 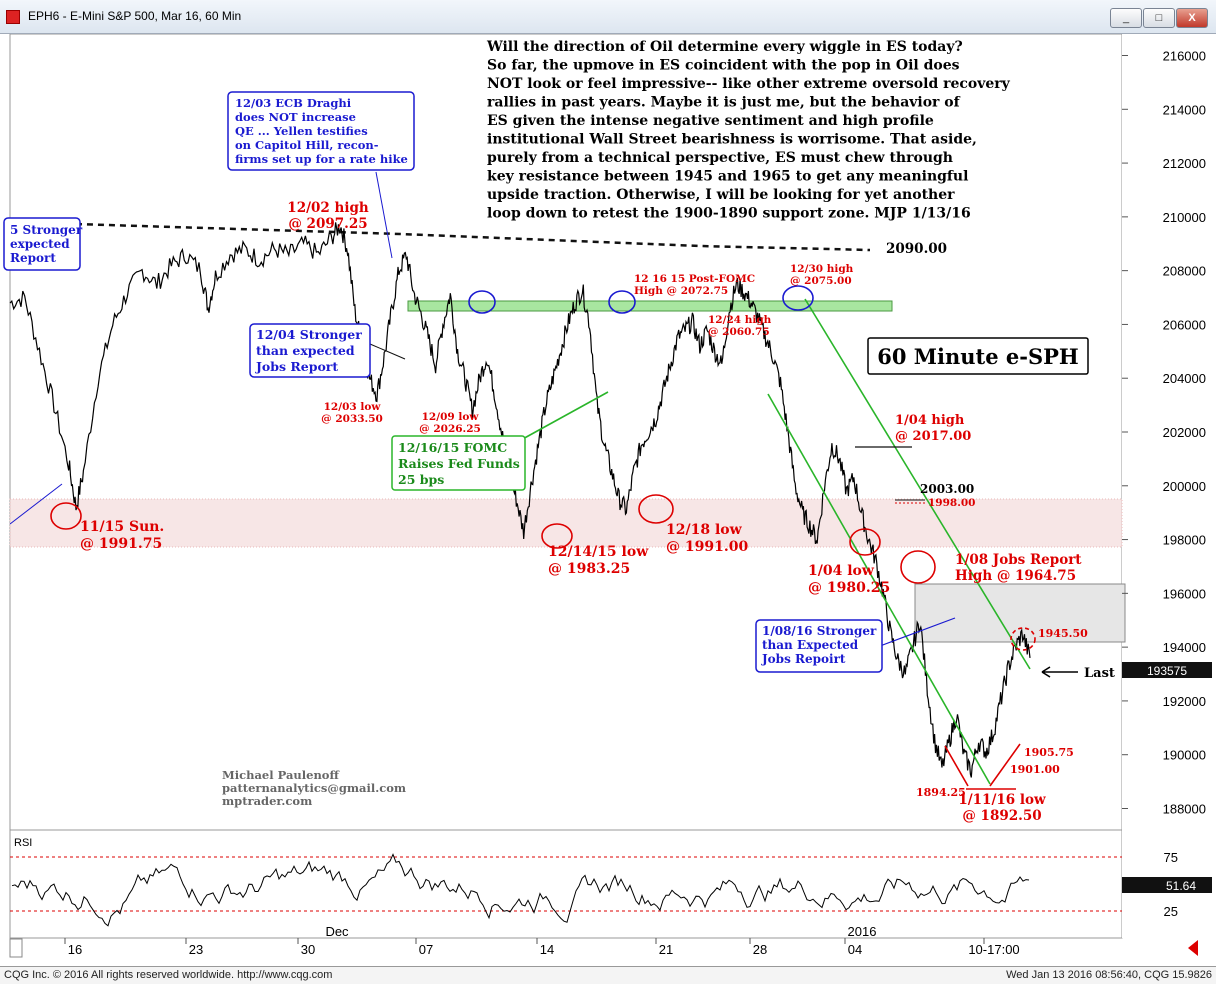 What do you see at coordinates (1192, 18) in the screenshot?
I see `close-button: X` at bounding box center [1192, 18].